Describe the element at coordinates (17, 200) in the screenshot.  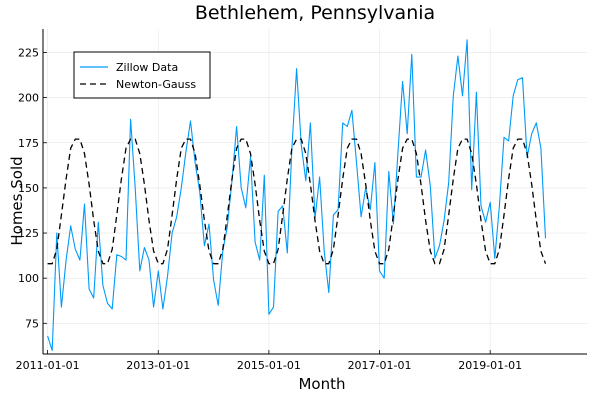
I see `y-axis-title: Homes Sold` at that location.